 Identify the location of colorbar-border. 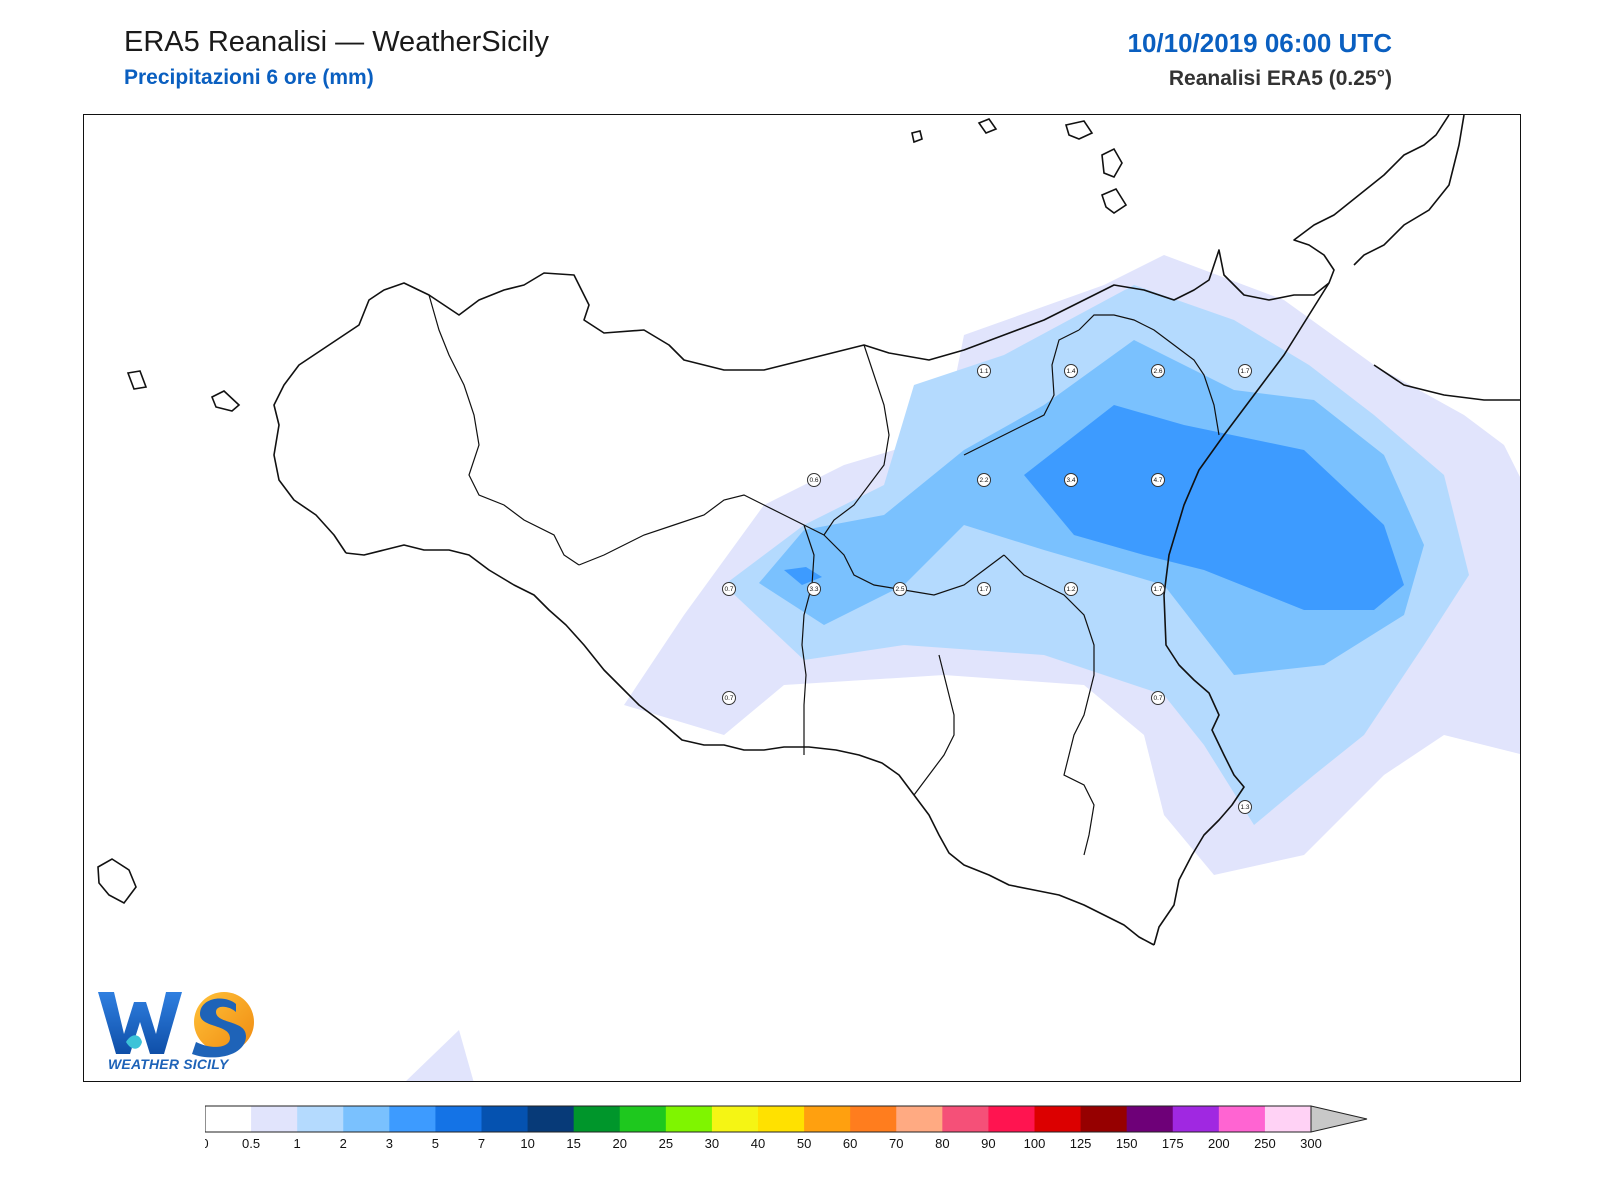
(758, 1119).